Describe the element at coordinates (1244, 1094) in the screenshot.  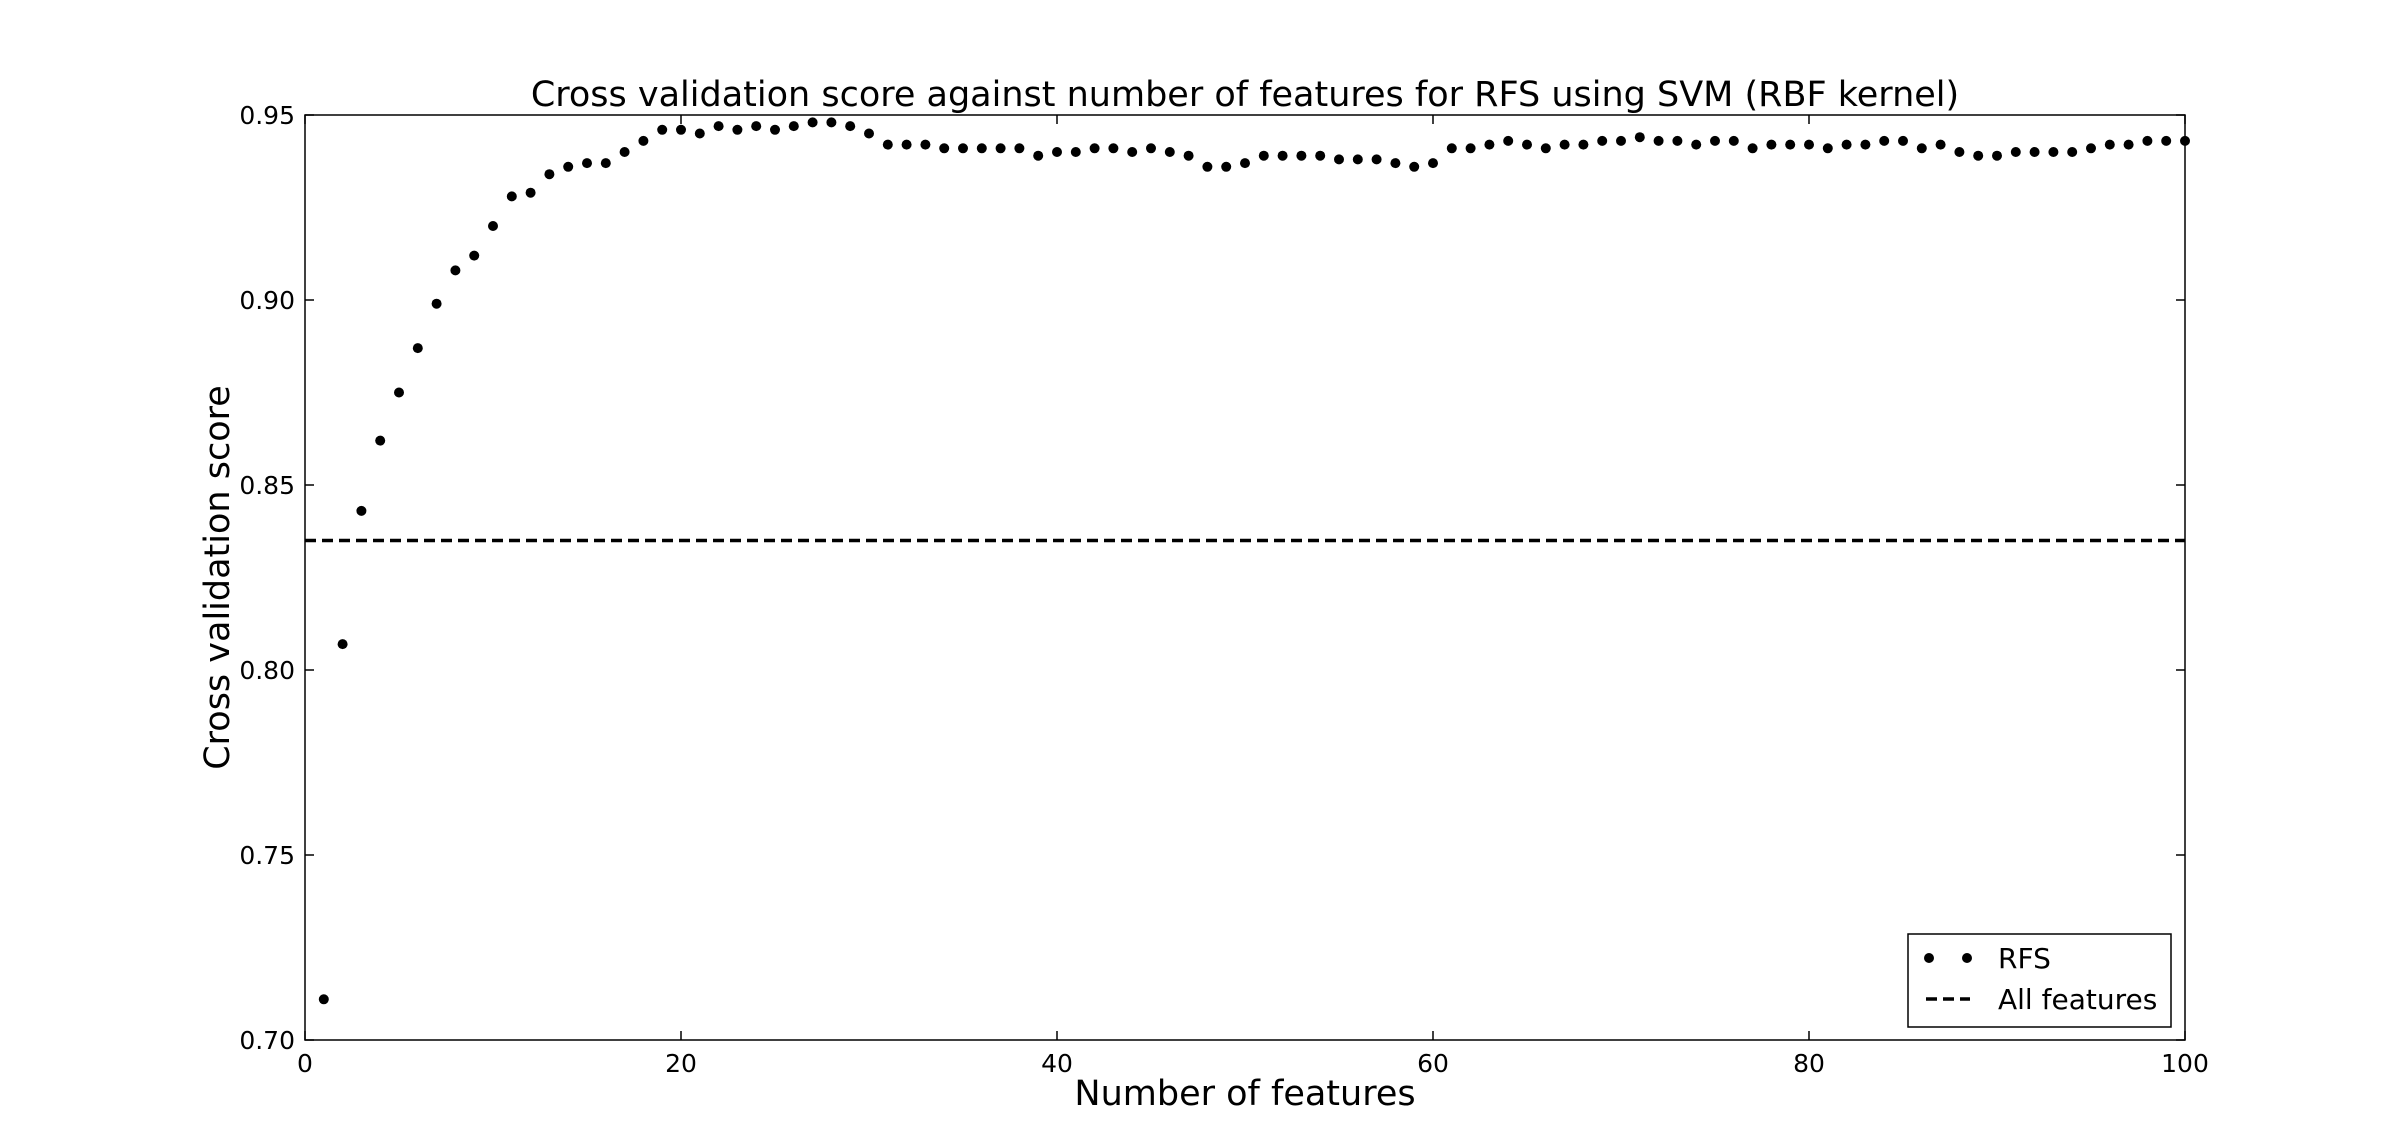
I see `x-axis-label: Number of features` at that location.